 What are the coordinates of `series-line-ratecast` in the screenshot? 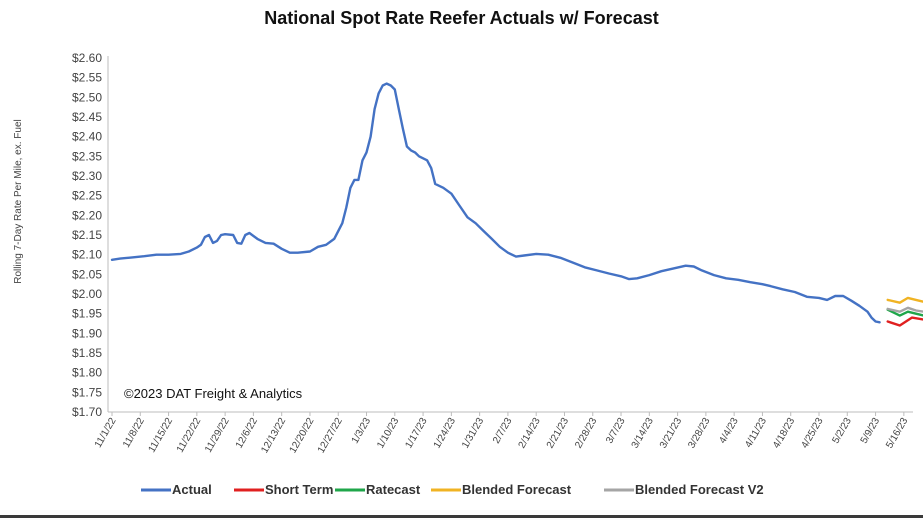 It's located at (904, 312).